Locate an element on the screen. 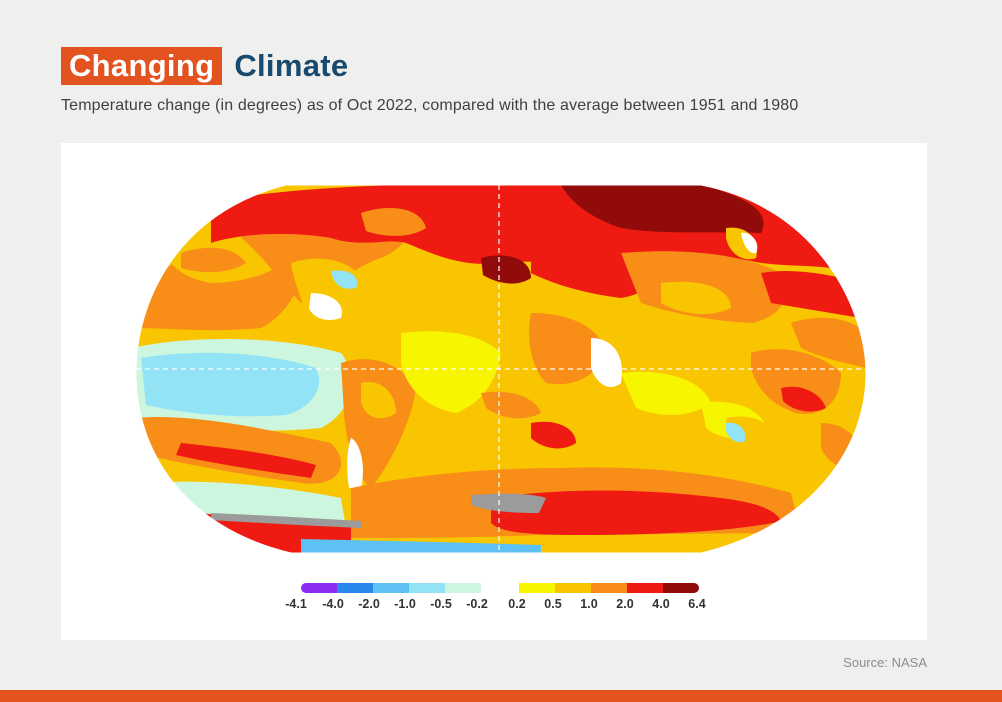 The width and height of the screenshot is (1002, 702). legend-tick-label: 6.4 is located at coordinates (697, 604).